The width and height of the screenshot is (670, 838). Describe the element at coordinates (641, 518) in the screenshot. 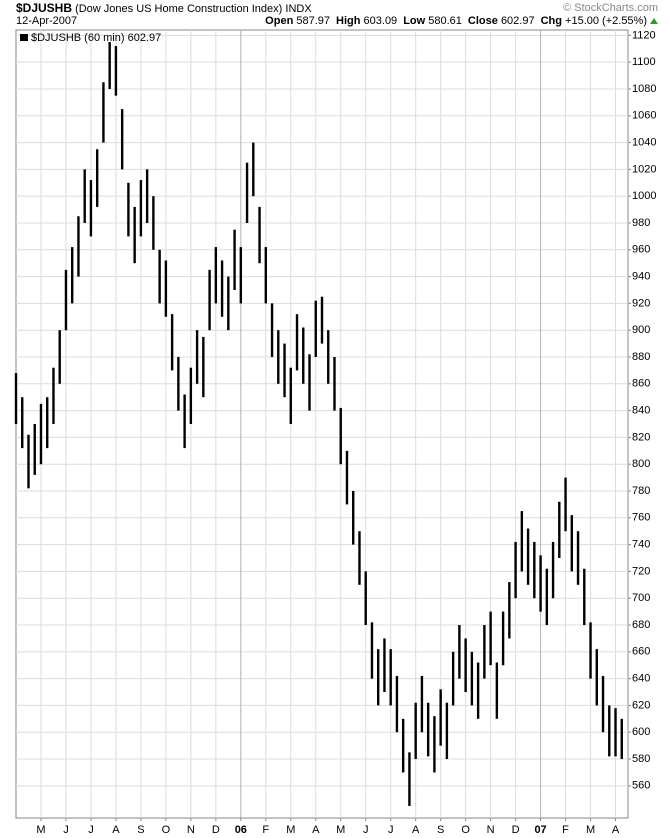

I see `y-tick-label: 760` at that location.